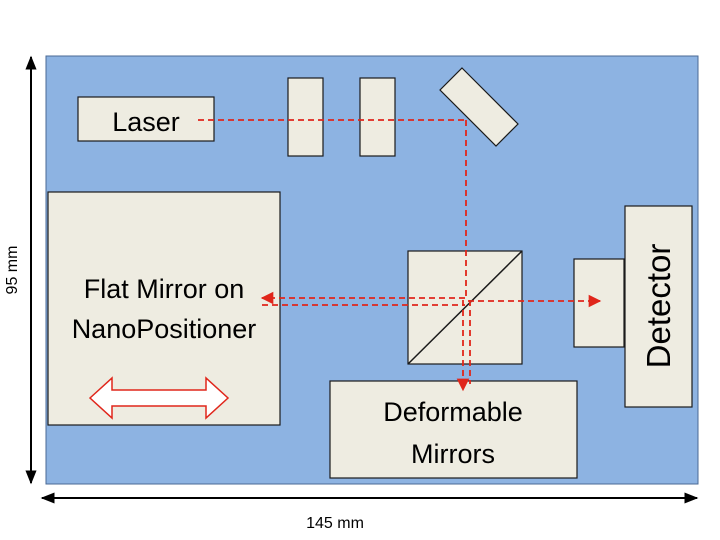 This screenshot has width=720, height=540. What do you see at coordinates (164, 329) in the screenshot?
I see `flat-mirror-label-line2: NanoPositioner` at bounding box center [164, 329].